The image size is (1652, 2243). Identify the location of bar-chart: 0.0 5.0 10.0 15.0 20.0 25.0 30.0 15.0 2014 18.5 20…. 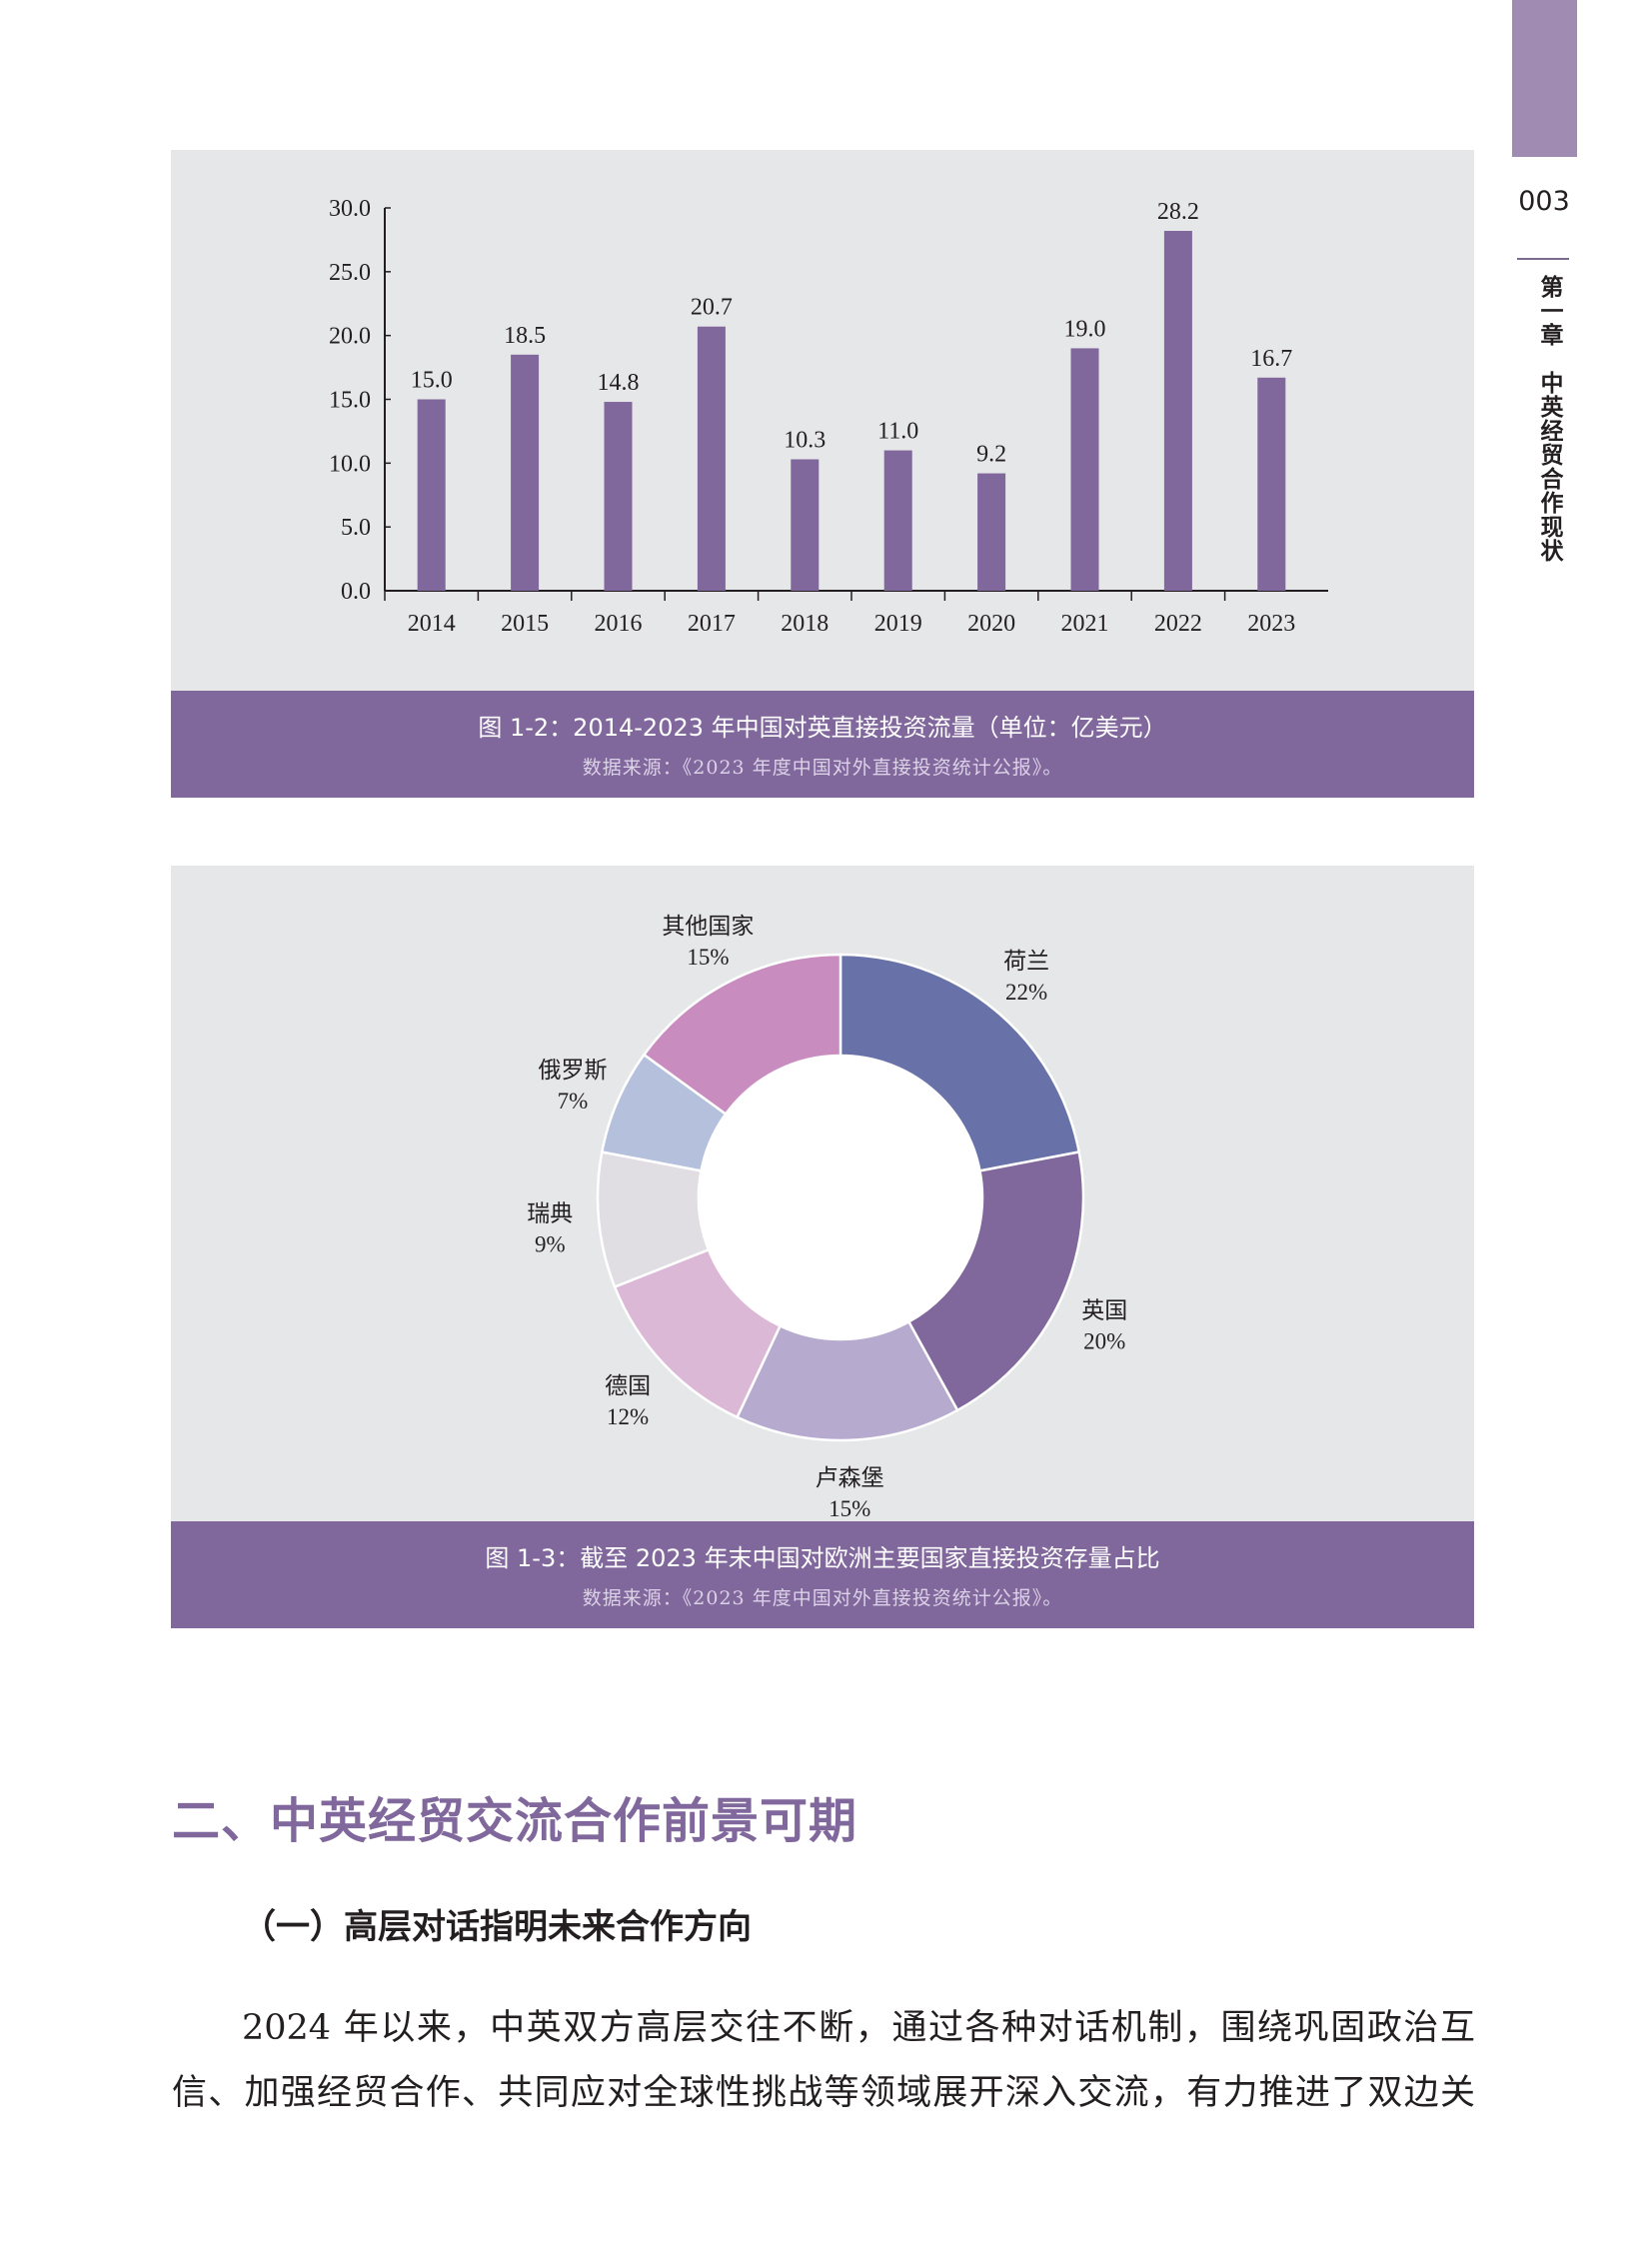
(828, 416).